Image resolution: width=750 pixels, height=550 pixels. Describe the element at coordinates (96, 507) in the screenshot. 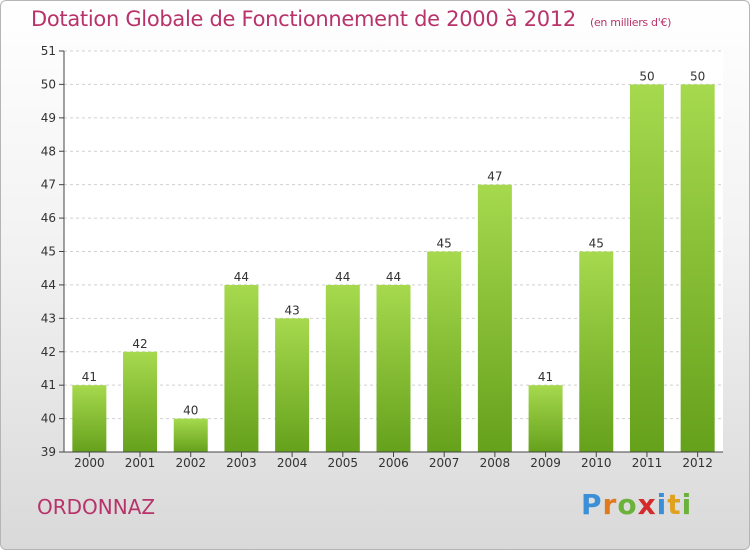

I see `commune-name: ORDONNAZ` at that location.